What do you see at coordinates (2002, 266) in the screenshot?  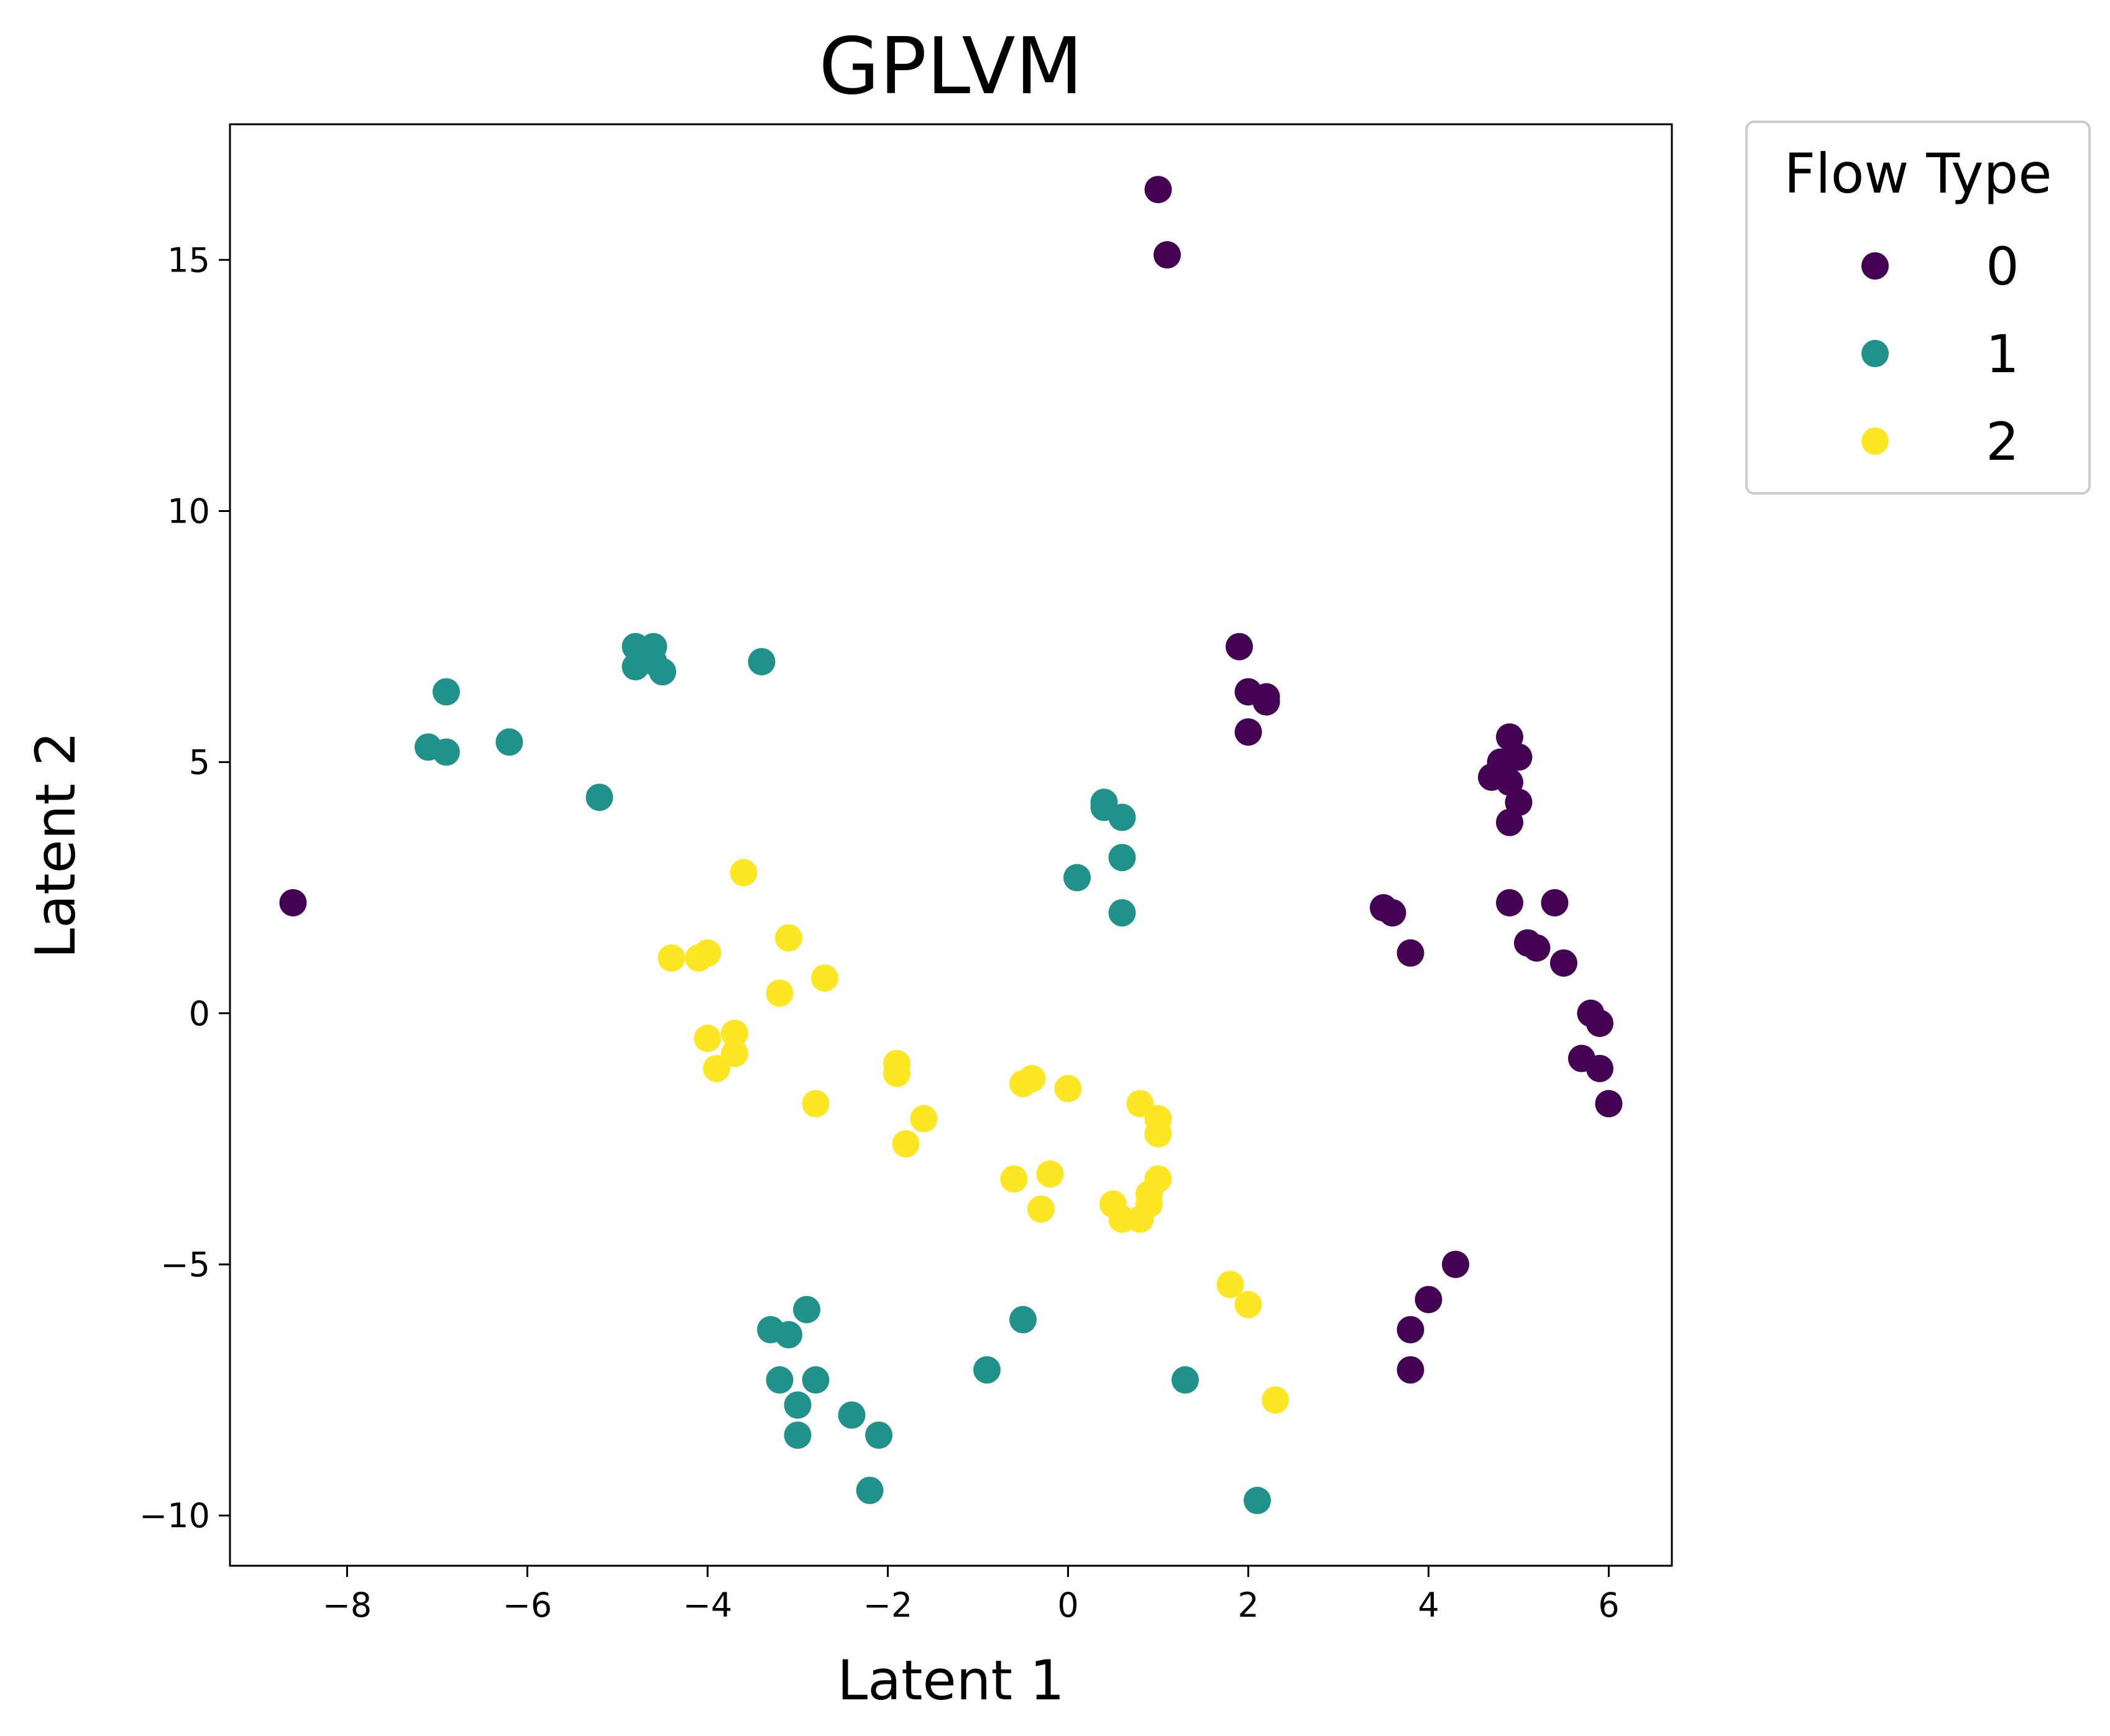 I see `legend-label-0: 0` at bounding box center [2002, 266].